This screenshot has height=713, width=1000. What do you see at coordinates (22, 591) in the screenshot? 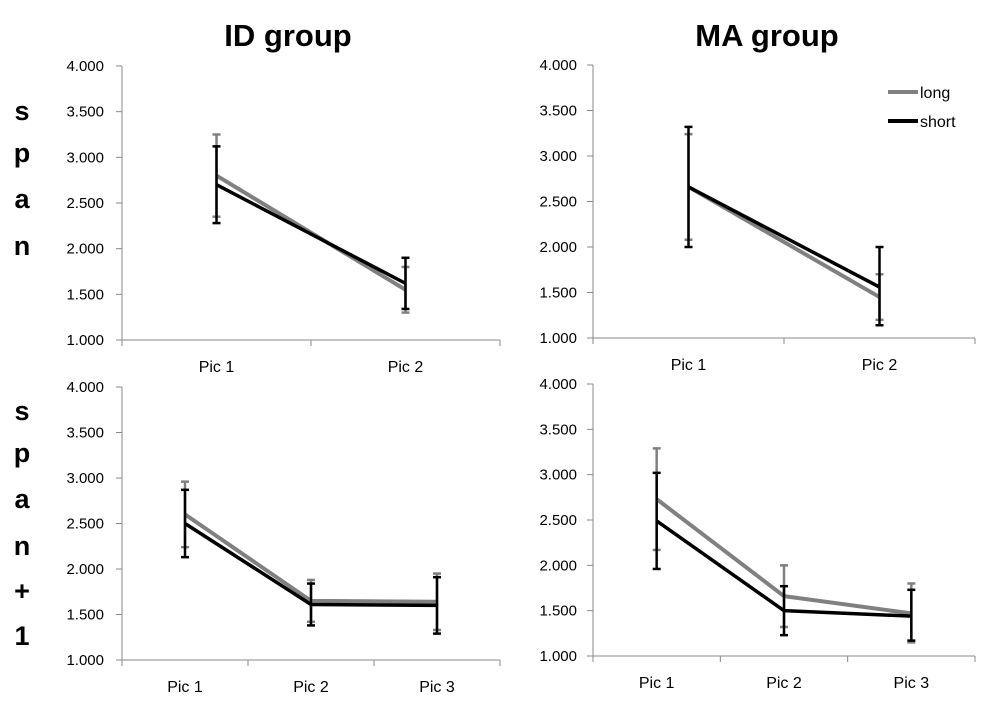
I see `row-letter: +` at bounding box center [22, 591].